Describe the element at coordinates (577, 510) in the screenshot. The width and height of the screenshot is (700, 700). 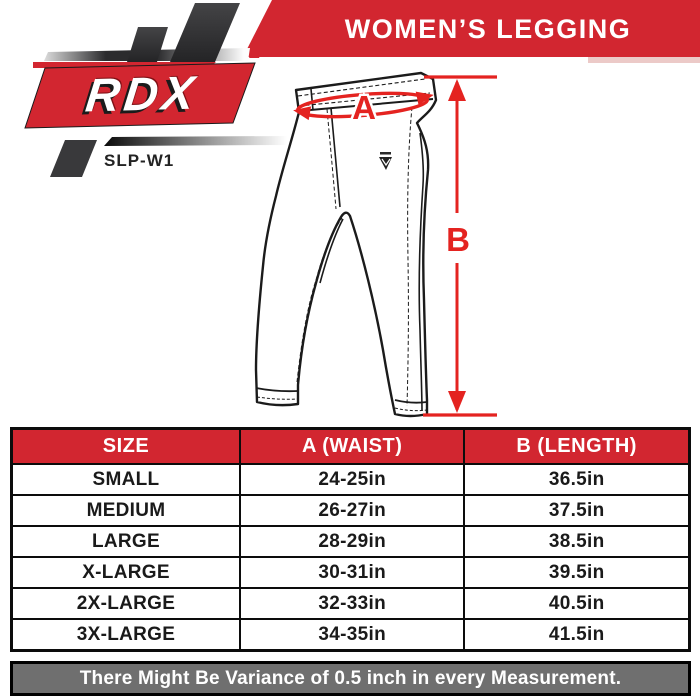
I see `length-cell: 37.5in` at that location.